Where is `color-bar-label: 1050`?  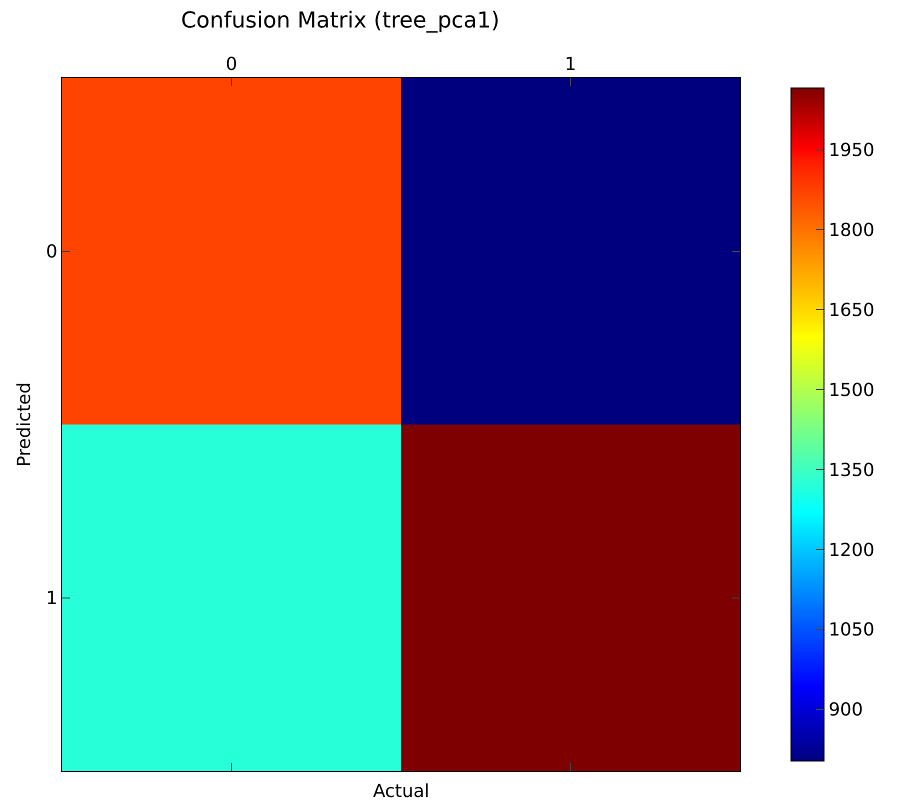
color-bar-label: 1050 is located at coordinates (851, 630).